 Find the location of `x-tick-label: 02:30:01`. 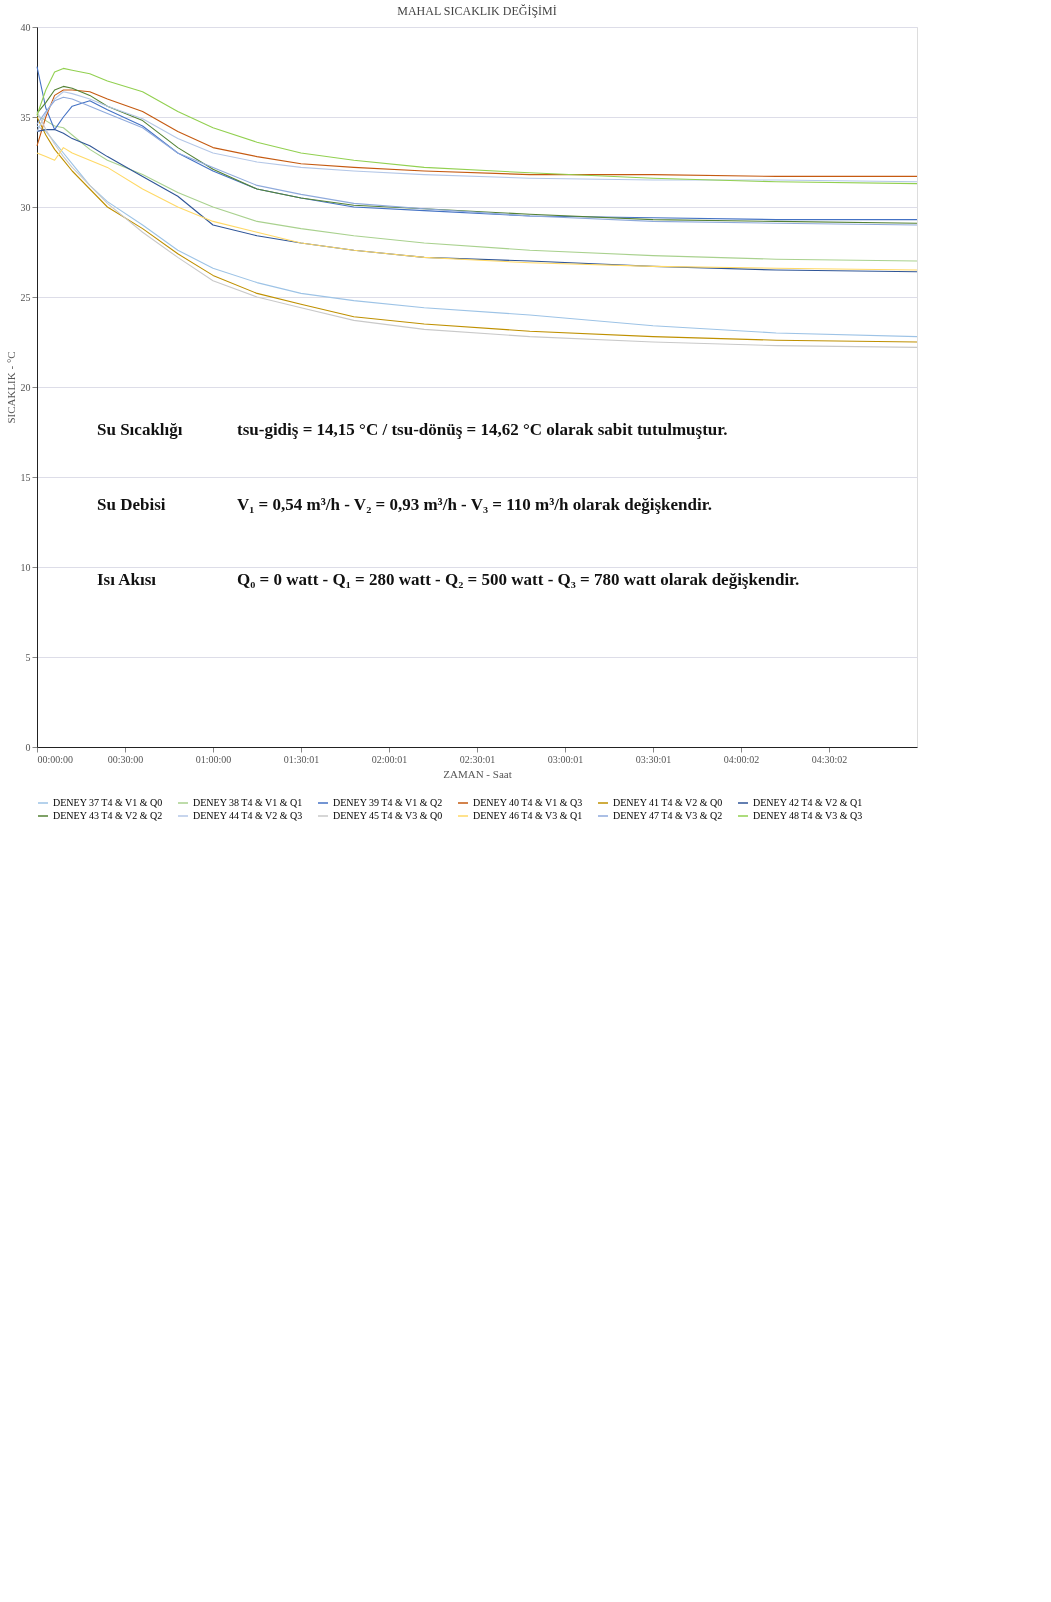

x-tick-label: 02:30:01 is located at coordinates (477, 759).